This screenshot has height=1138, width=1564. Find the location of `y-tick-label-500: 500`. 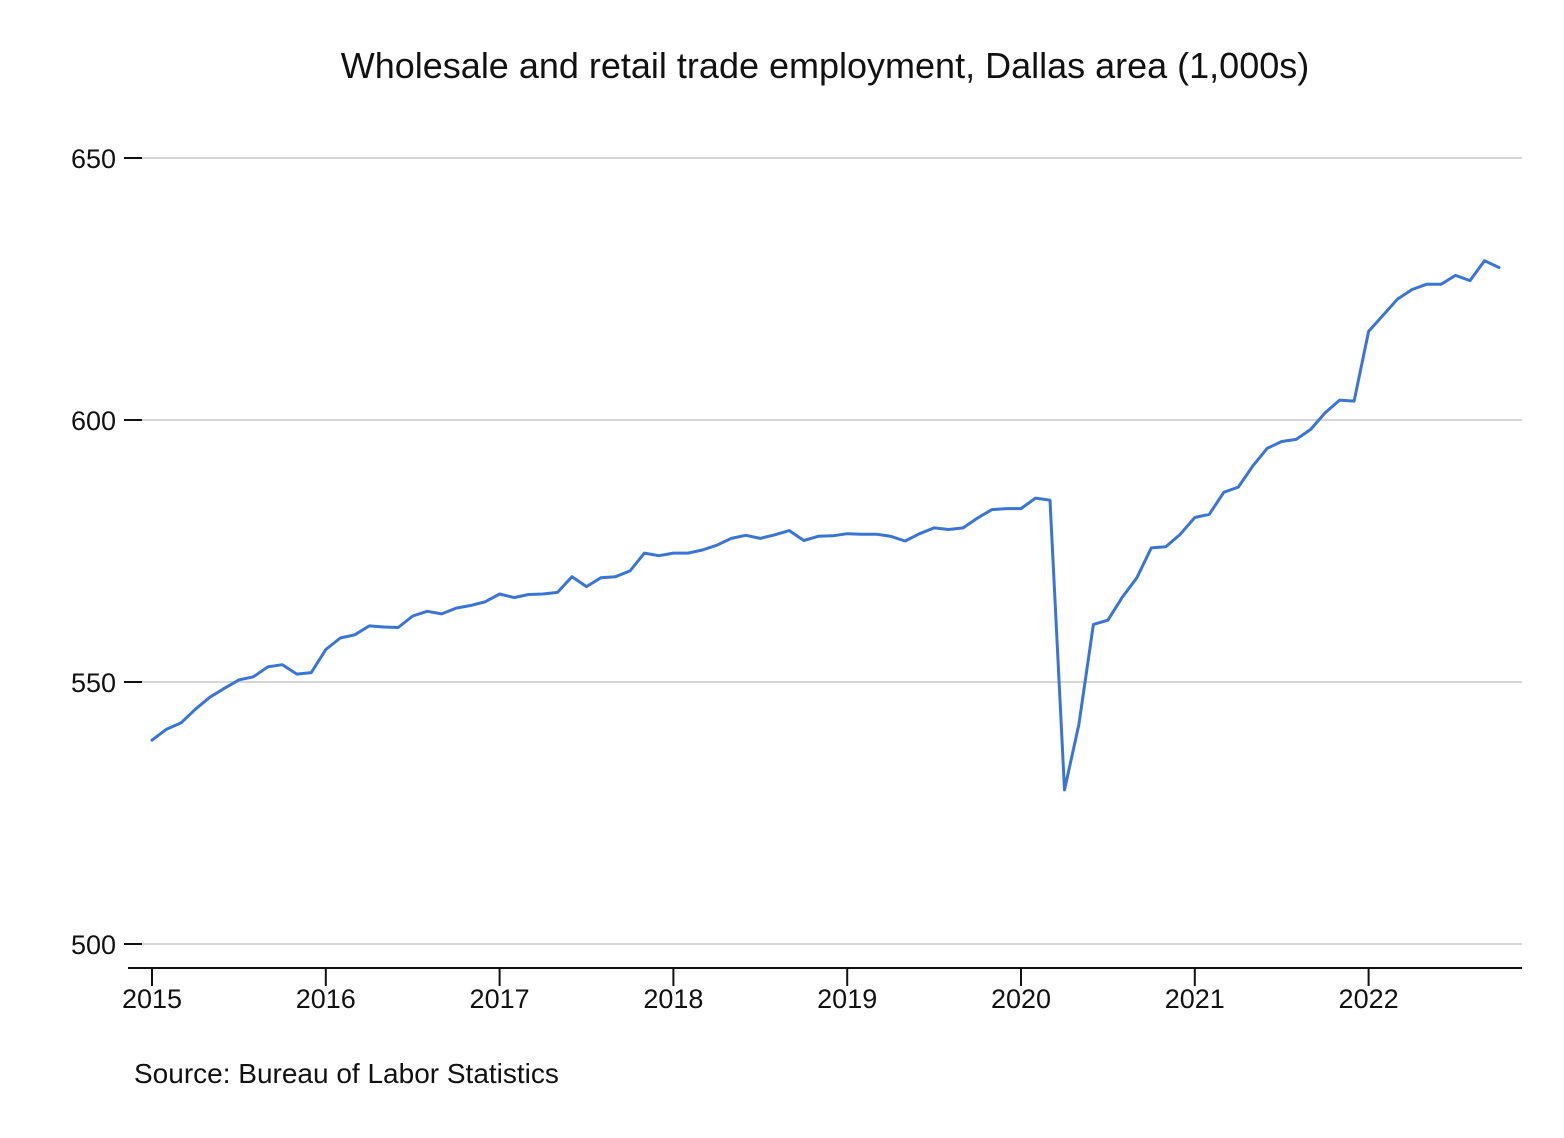

y-tick-label-500: 500 is located at coordinates (93, 945).